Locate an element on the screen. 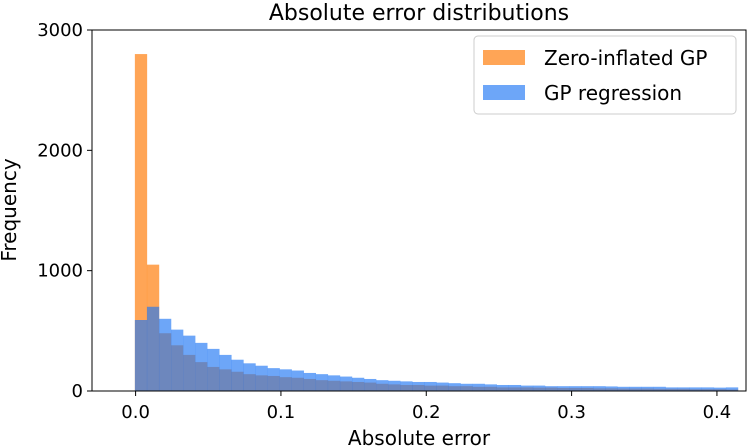 This screenshot has height=447, width=749. legend-box is located at coordinates (605, 75).